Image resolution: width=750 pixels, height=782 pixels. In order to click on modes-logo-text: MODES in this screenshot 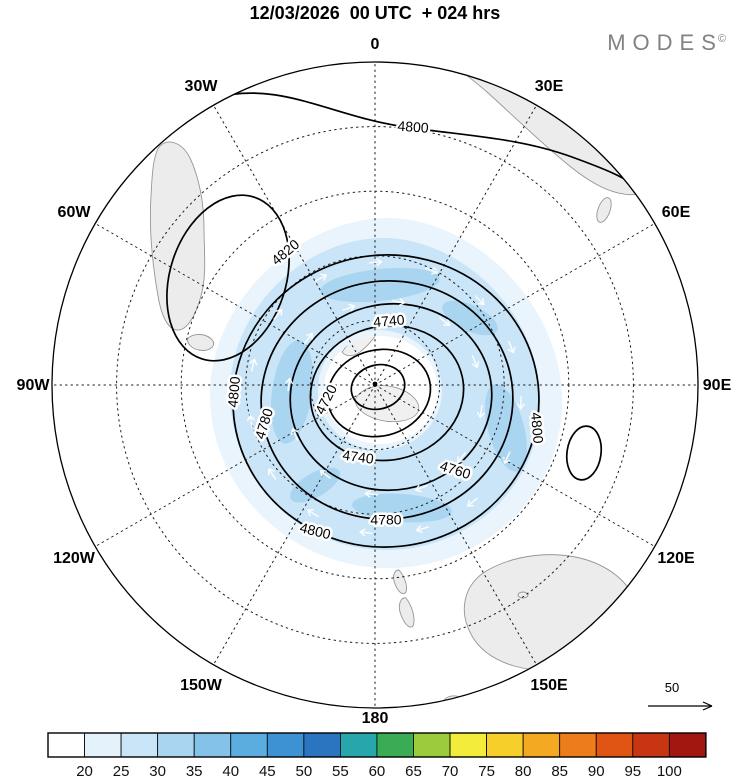, I will do `click(665, 42)`.